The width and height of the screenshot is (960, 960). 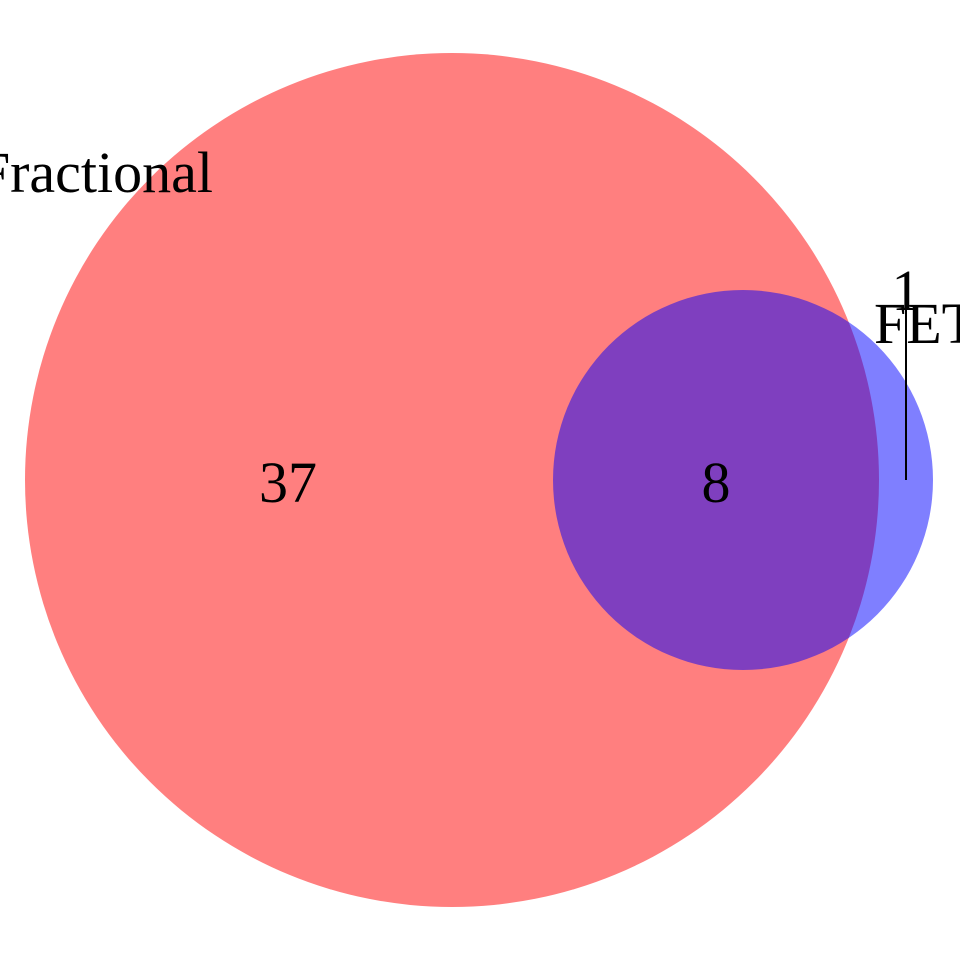 What do you see at coordinates (917, 323) in the screenshot?
I see `fet-set-label: FET` at bounding box center [917, 323].